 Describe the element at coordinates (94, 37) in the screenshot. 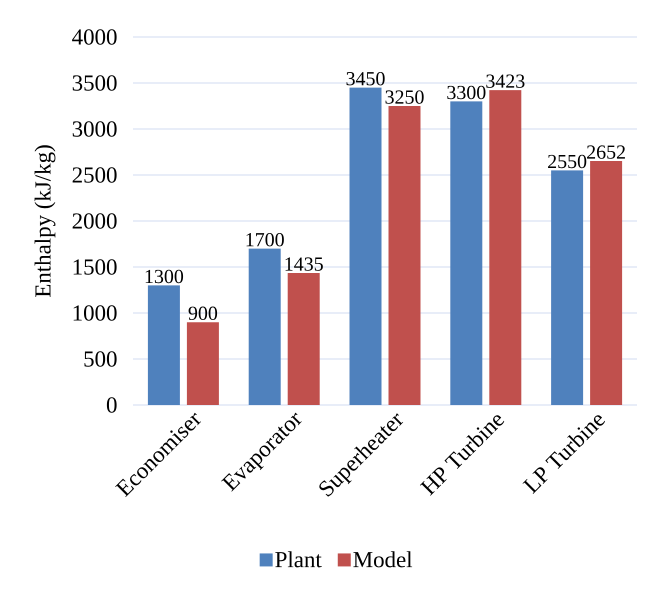

I see `y-tick-label: 4000` at that location.